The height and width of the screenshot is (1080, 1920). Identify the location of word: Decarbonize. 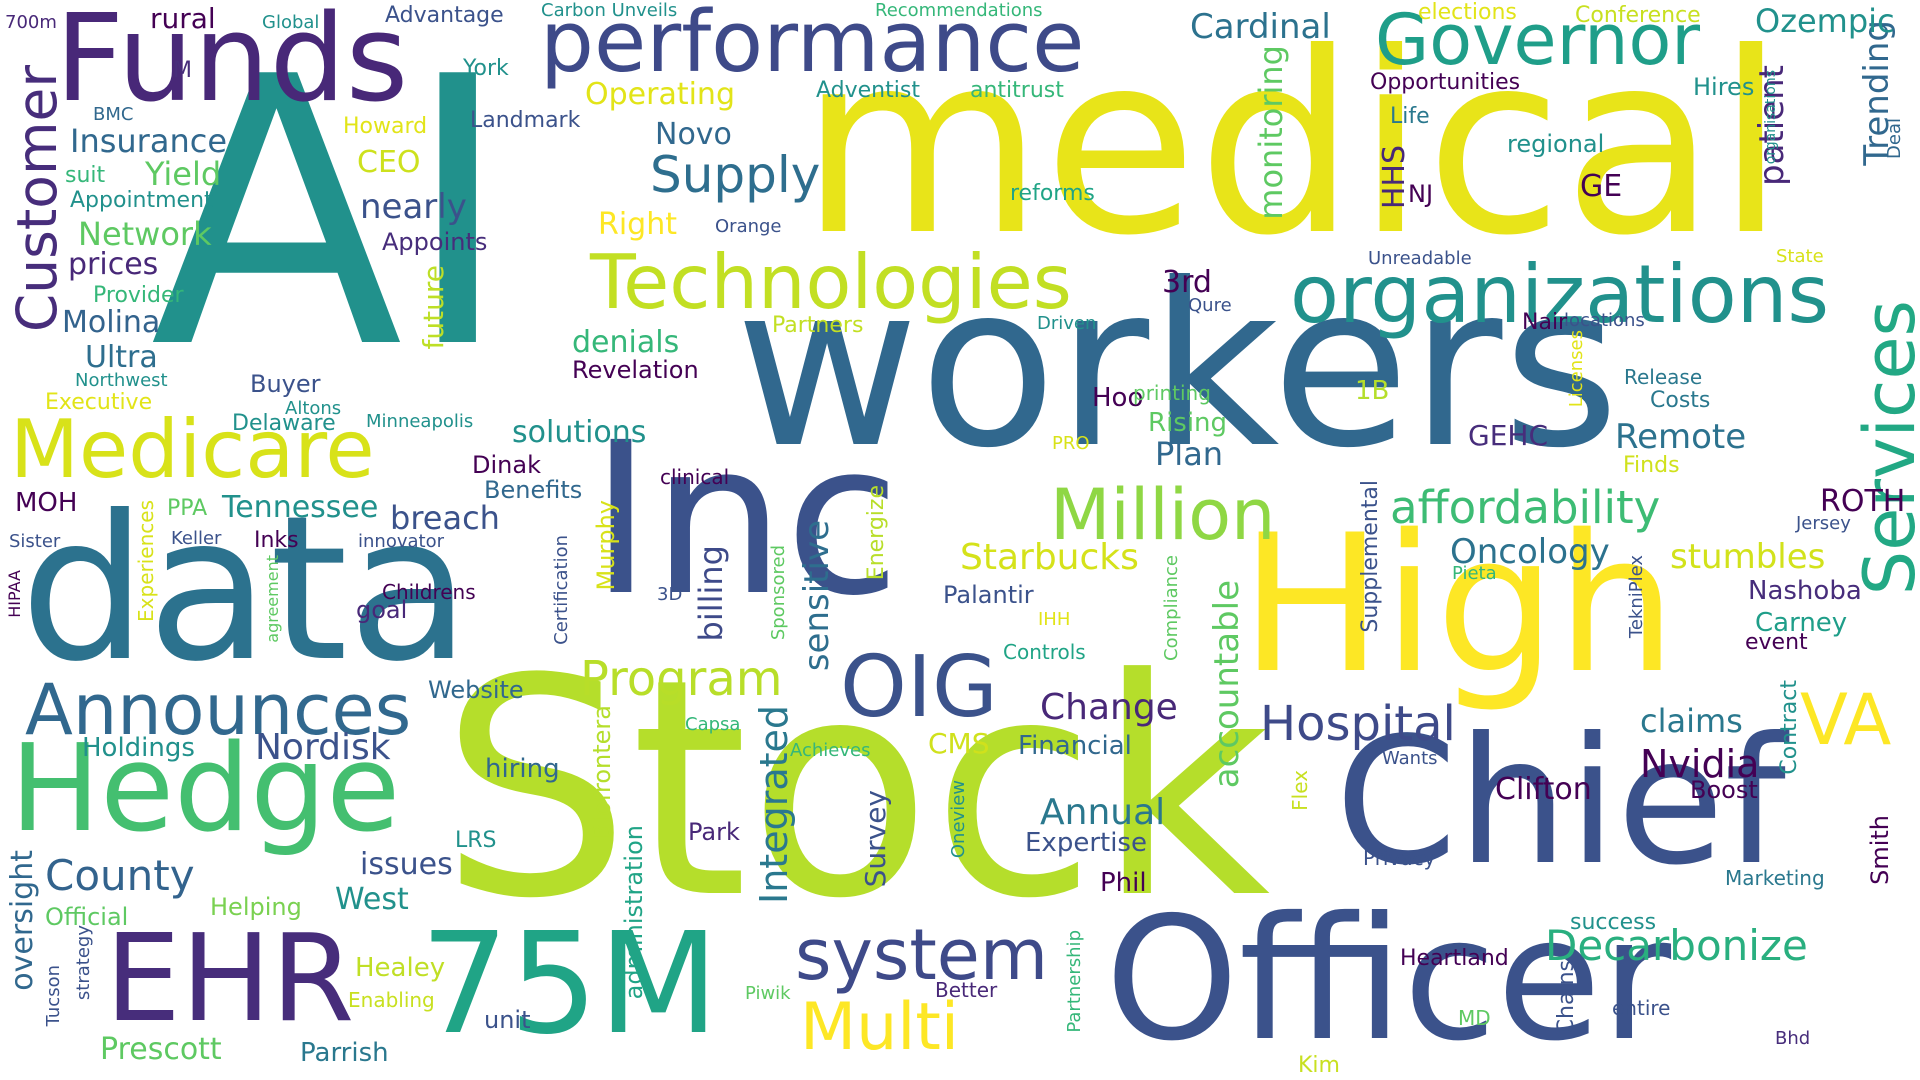
(1676, 945).